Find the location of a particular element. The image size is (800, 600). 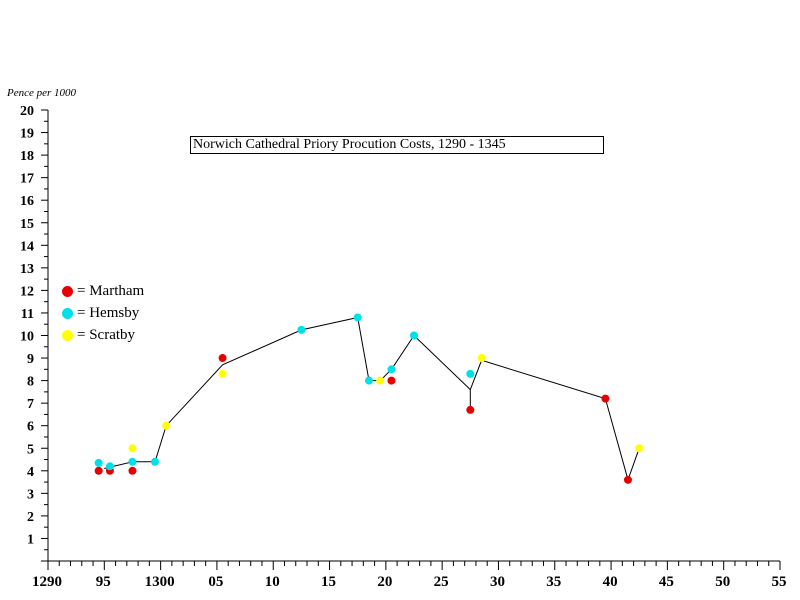

y-tick-label: 15 is located at coordinates (27, 224).